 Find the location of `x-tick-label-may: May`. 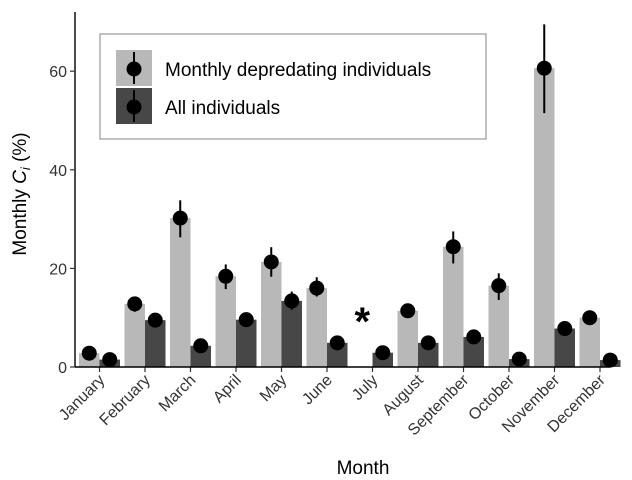

x-tick-label-may: May is located at coordinates (273, 388).